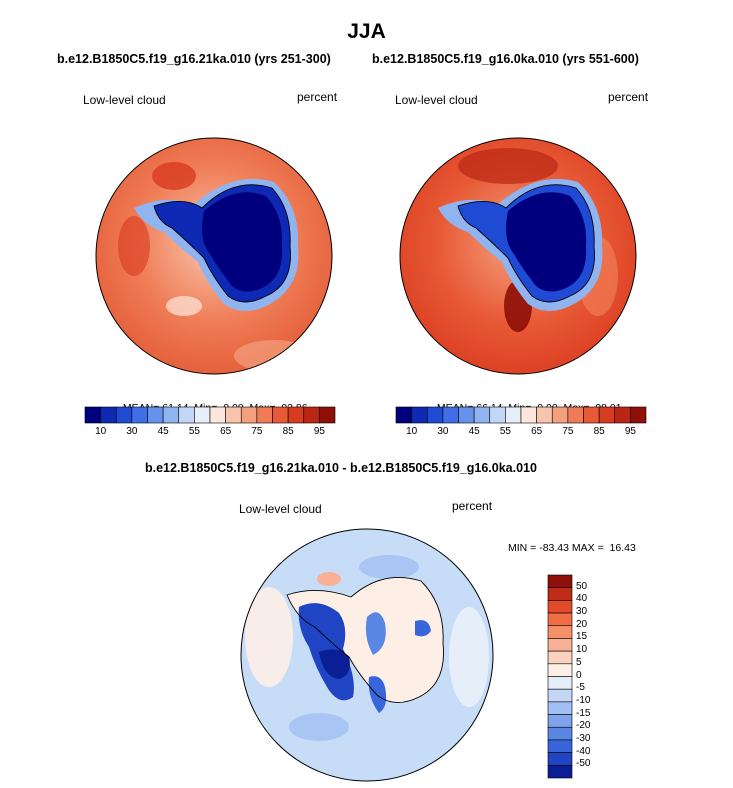 The height and width of the screenshot is (788, 733). Describe the element at coordinates (242, 242) in the screenshot. I see `left-map-ice-interior` at that location.